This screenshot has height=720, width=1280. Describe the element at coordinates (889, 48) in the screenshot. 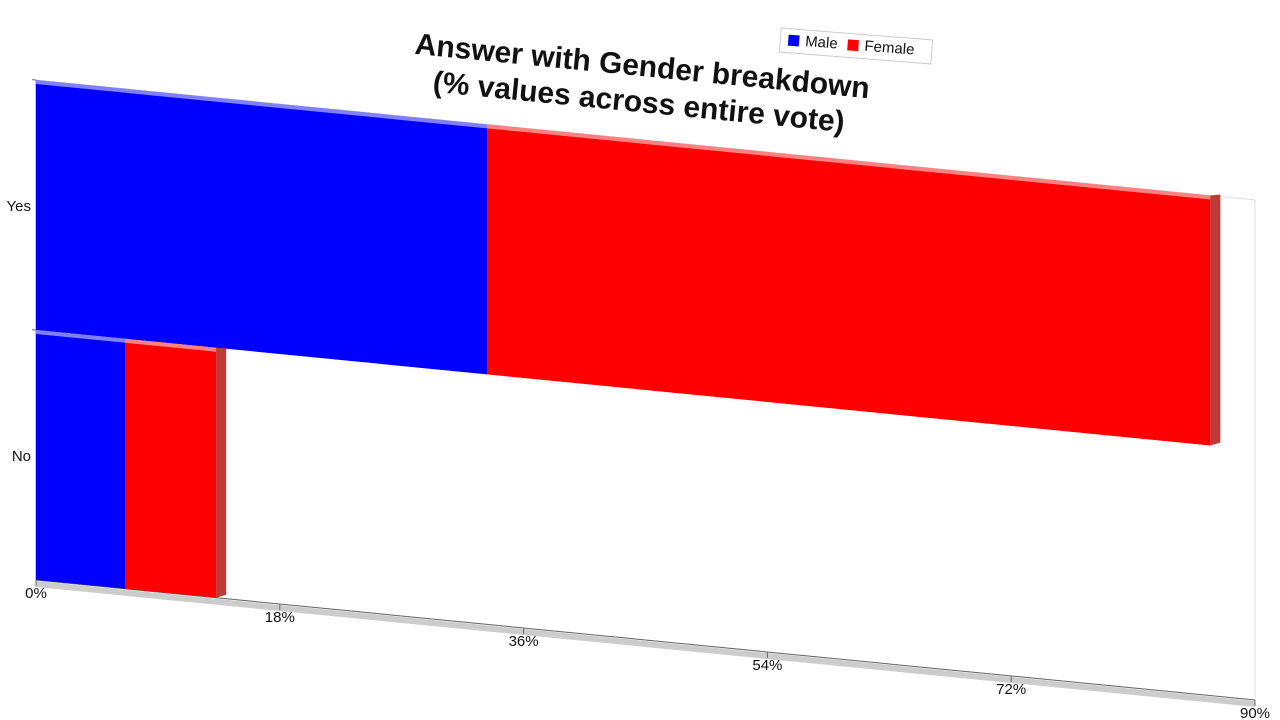

I see `legend-label: Female` at that location.